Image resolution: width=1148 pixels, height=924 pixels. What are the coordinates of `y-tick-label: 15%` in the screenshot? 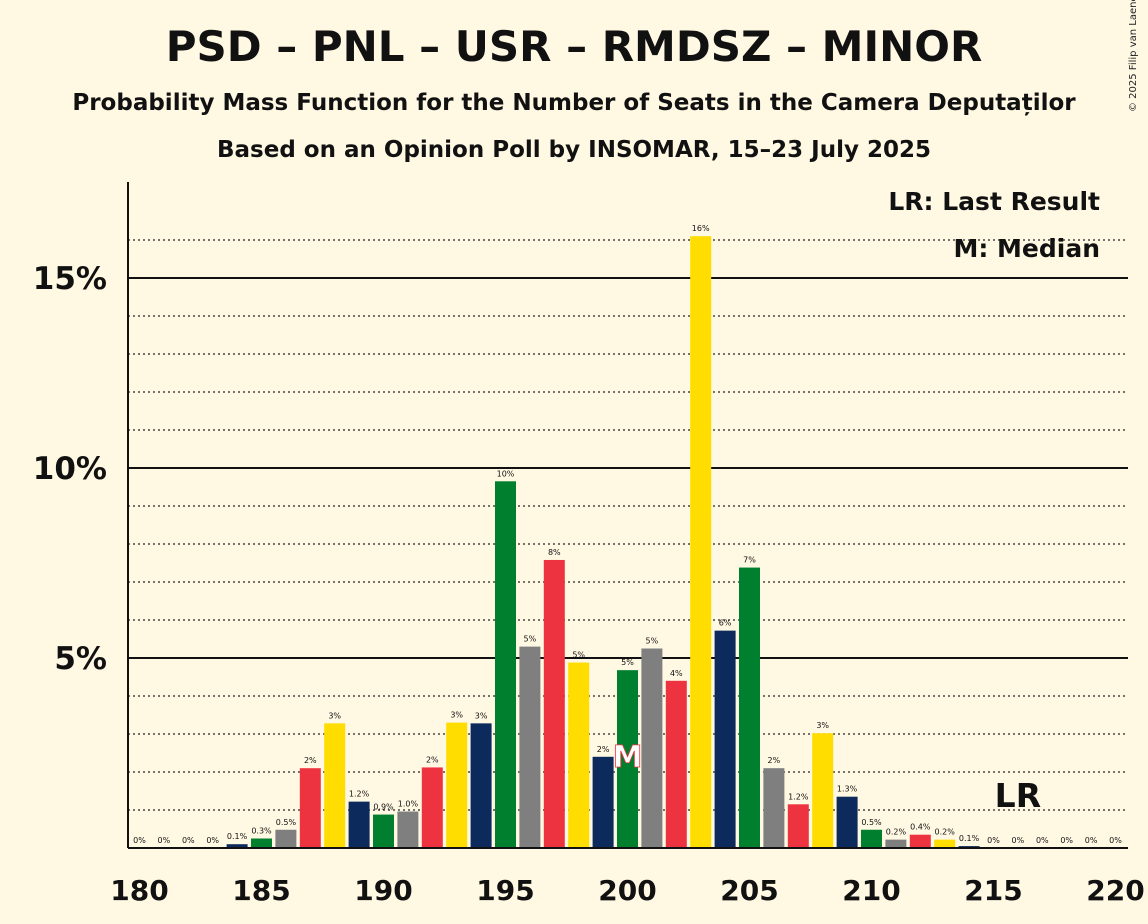 It's located at (70, 279).